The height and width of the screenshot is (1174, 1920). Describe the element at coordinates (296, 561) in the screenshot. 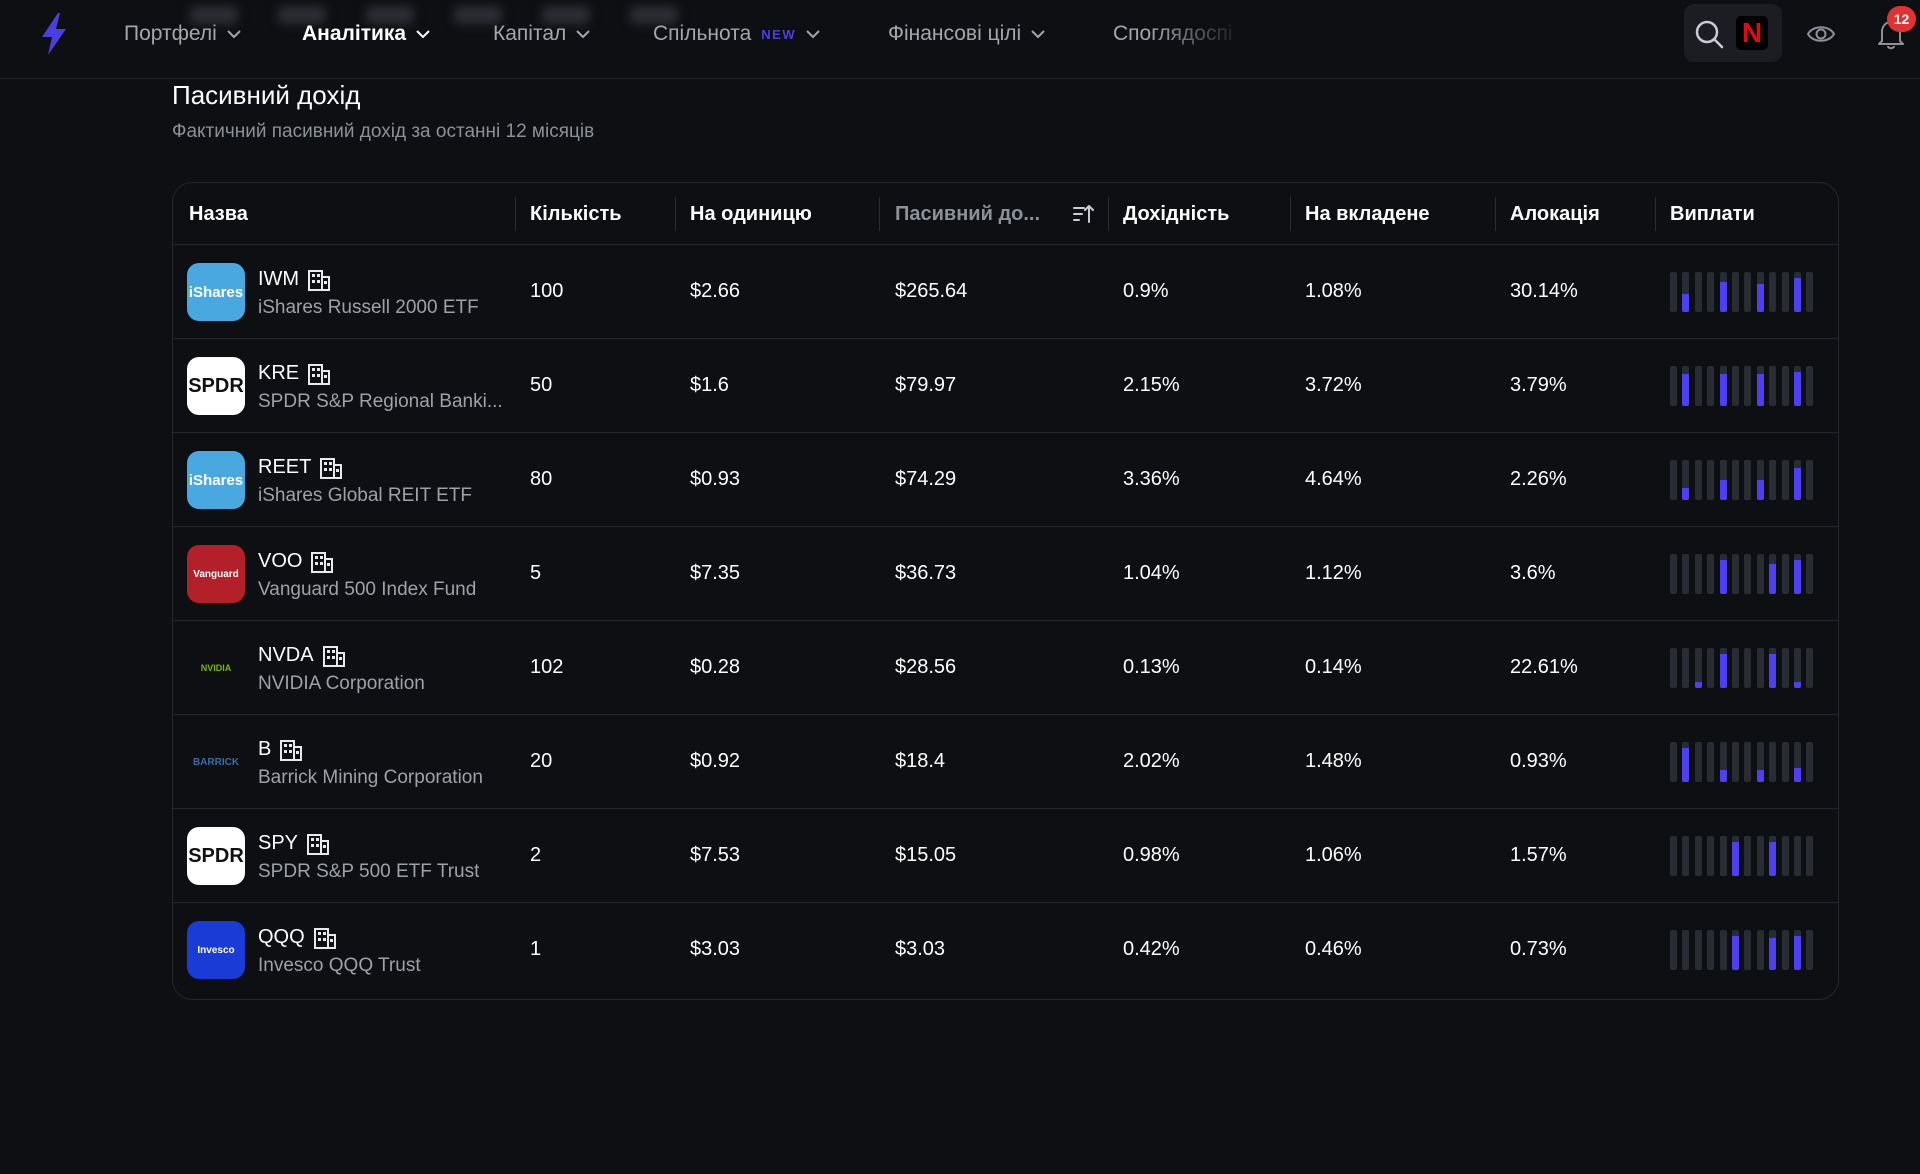

I see `ticker-symbol: VOO` at that location.